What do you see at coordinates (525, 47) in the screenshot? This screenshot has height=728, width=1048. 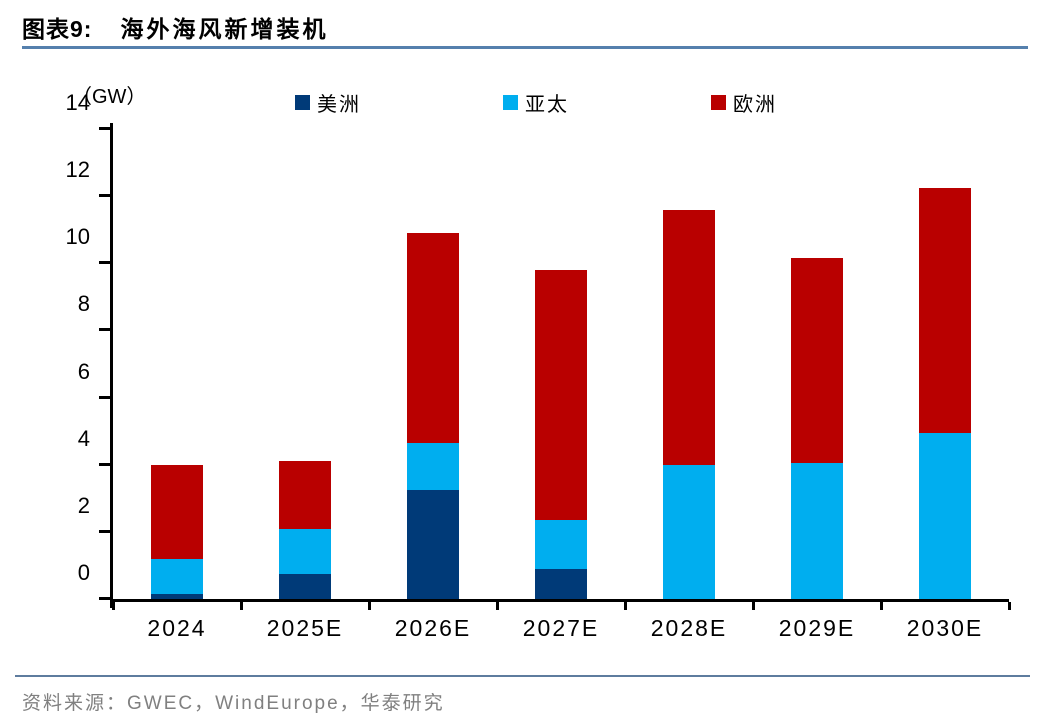 I see `title-divider` at bounding box center [525, 47].